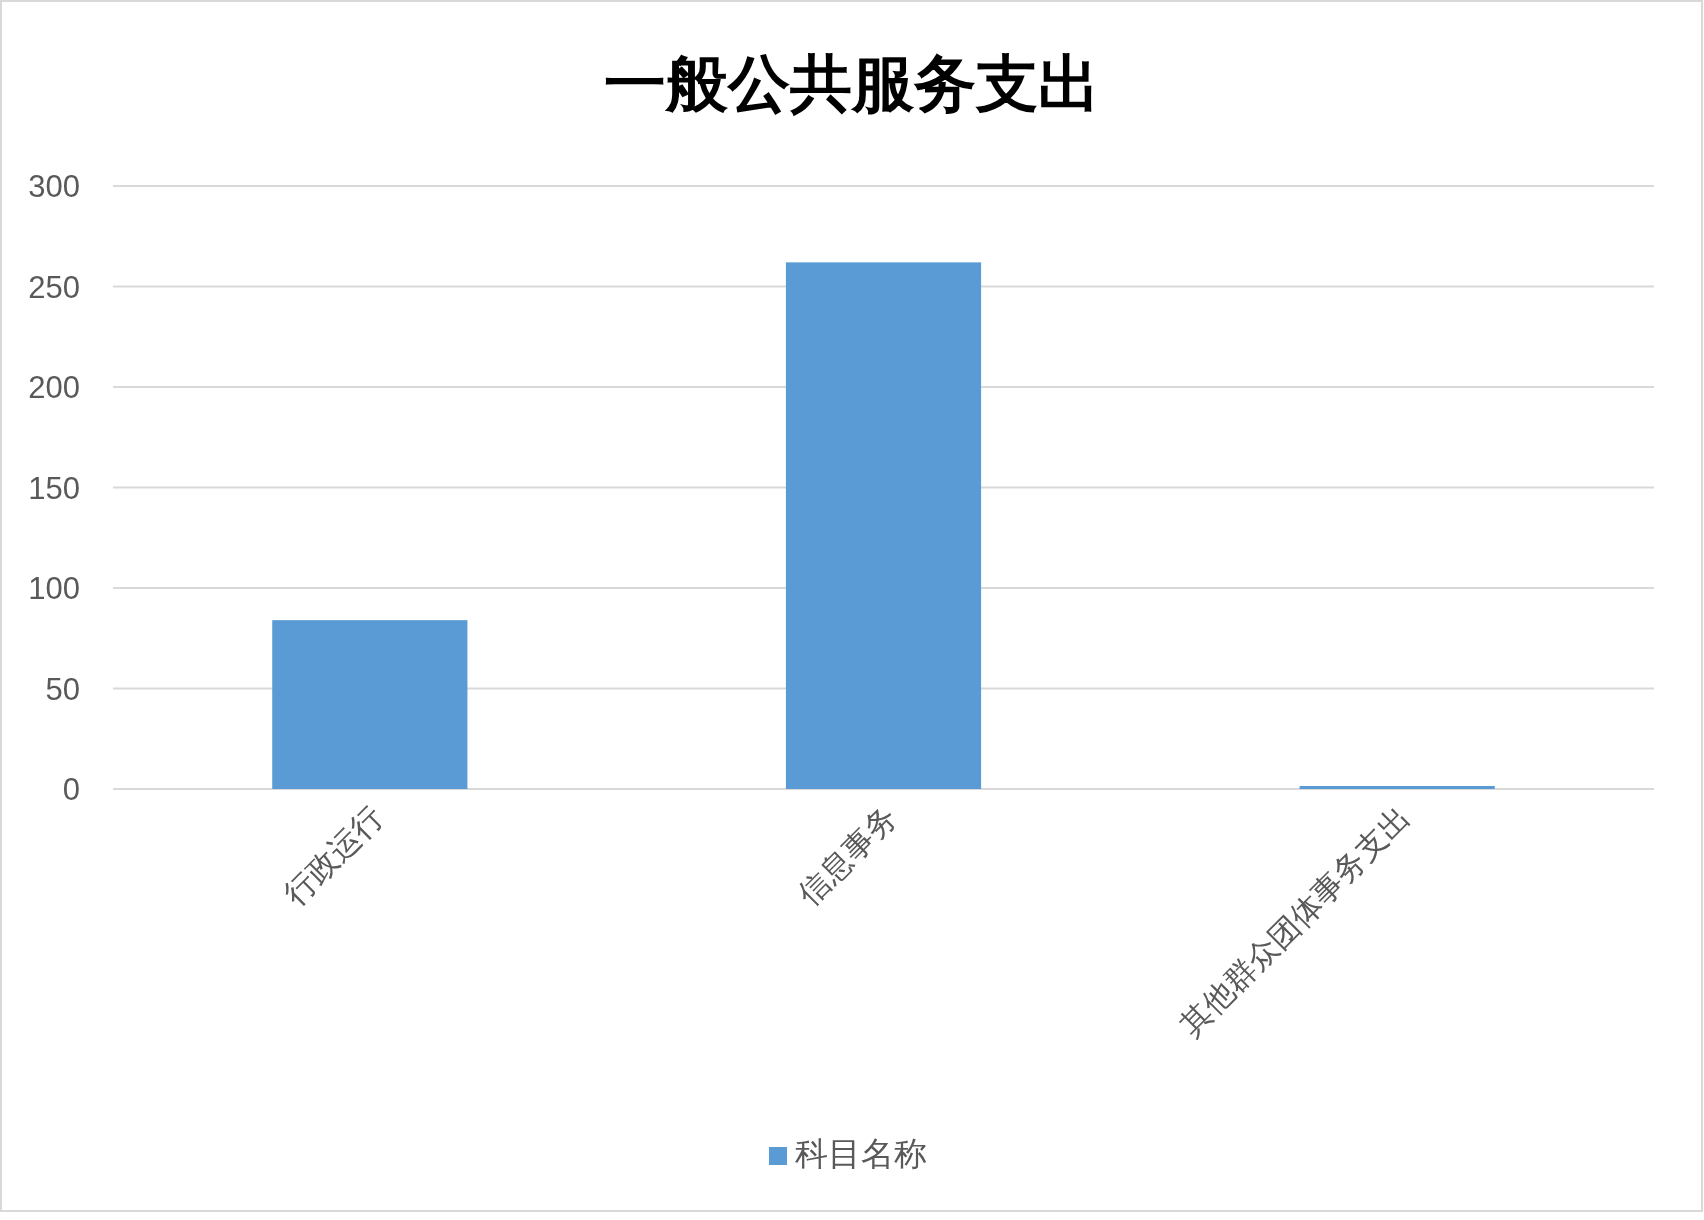 This screenshot has width=1704, height=1220. I want to click on x-tick-label: 其他群众团体事务支出, so click(1295, 921).